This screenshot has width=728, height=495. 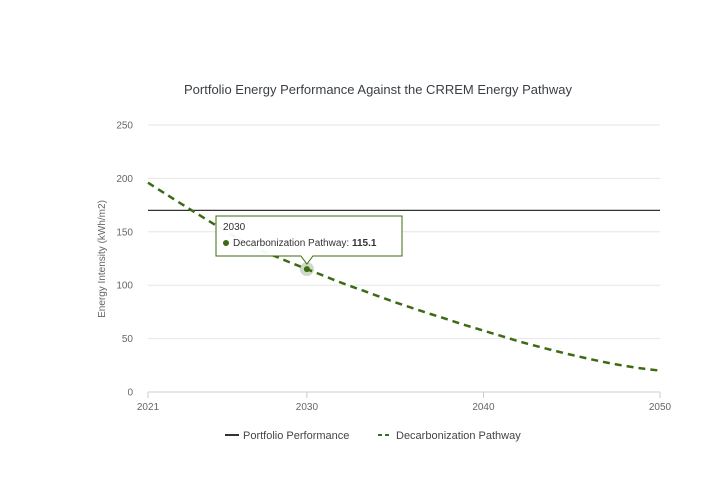 I want to click on y-tick-label-0: 0, so click(x=130, y=393).